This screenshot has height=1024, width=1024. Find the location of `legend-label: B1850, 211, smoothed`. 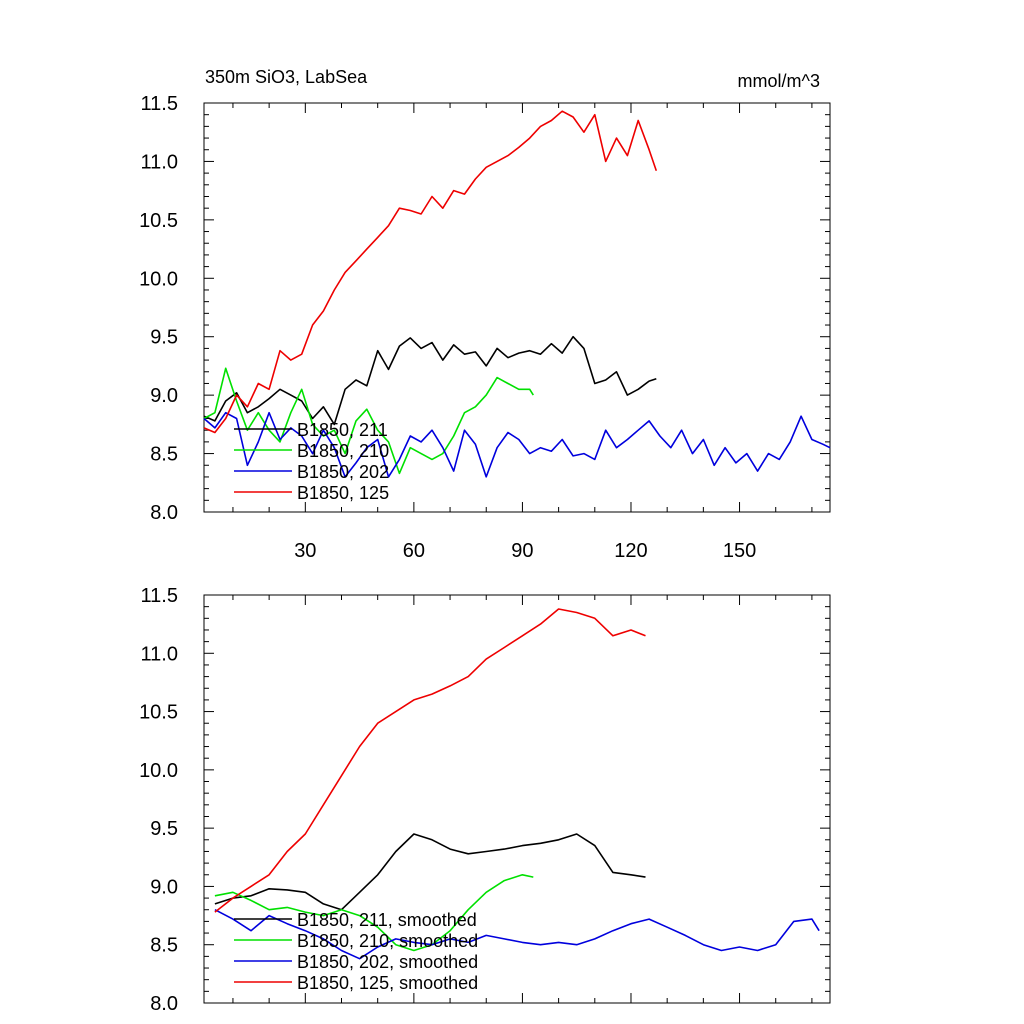

legend-label: B1850, 211, smoothed is located at coordinates (387, 920).